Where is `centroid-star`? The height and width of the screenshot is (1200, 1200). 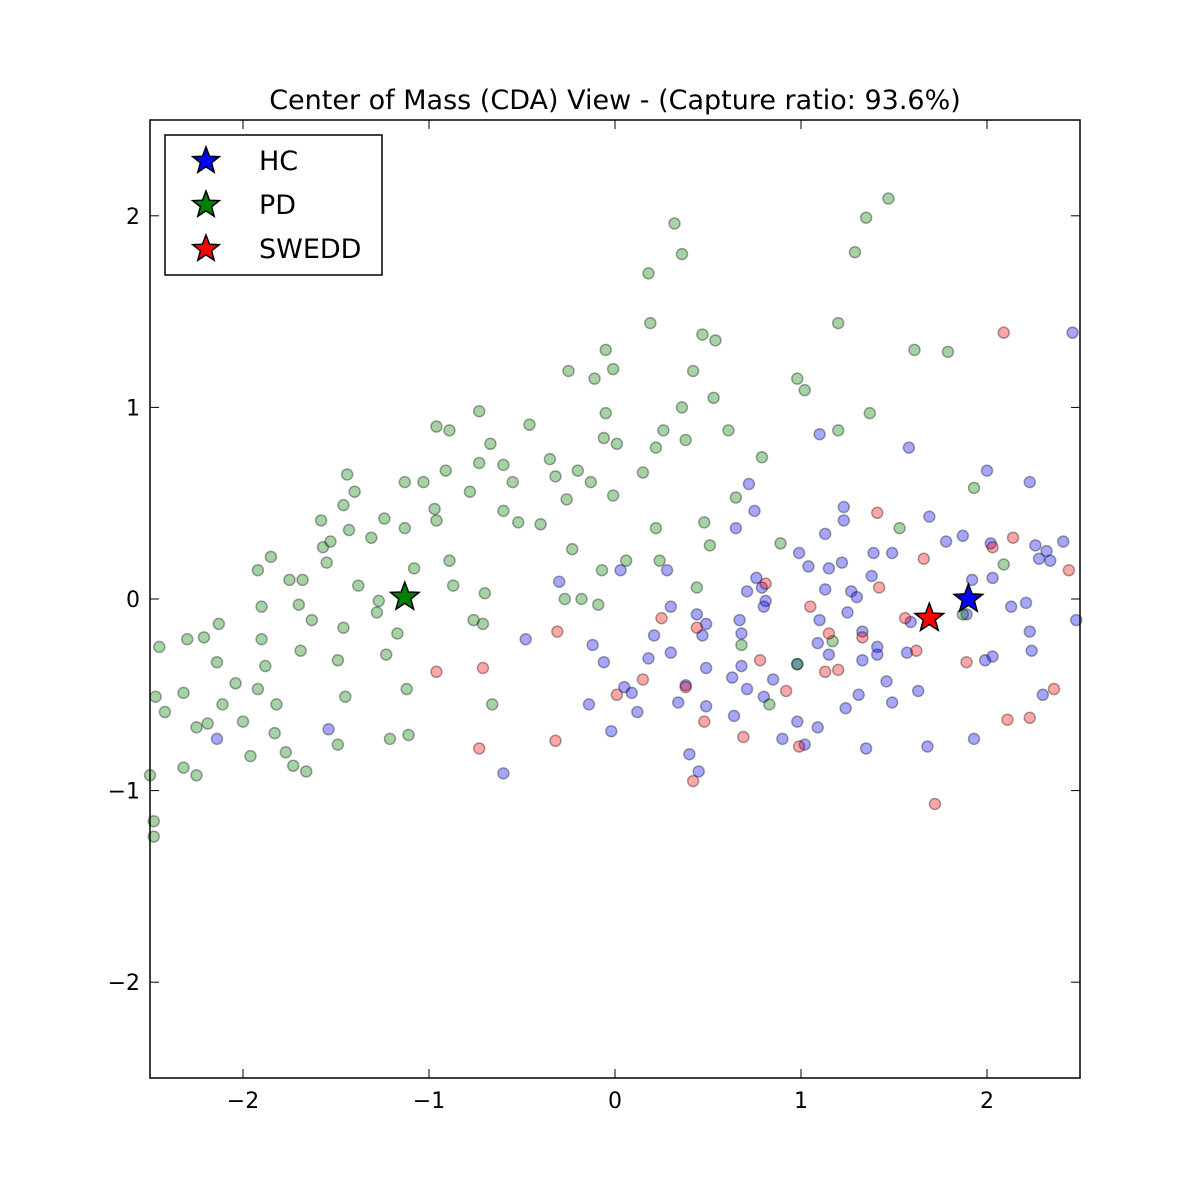
centroid-star is located at coordinates (929, 617).